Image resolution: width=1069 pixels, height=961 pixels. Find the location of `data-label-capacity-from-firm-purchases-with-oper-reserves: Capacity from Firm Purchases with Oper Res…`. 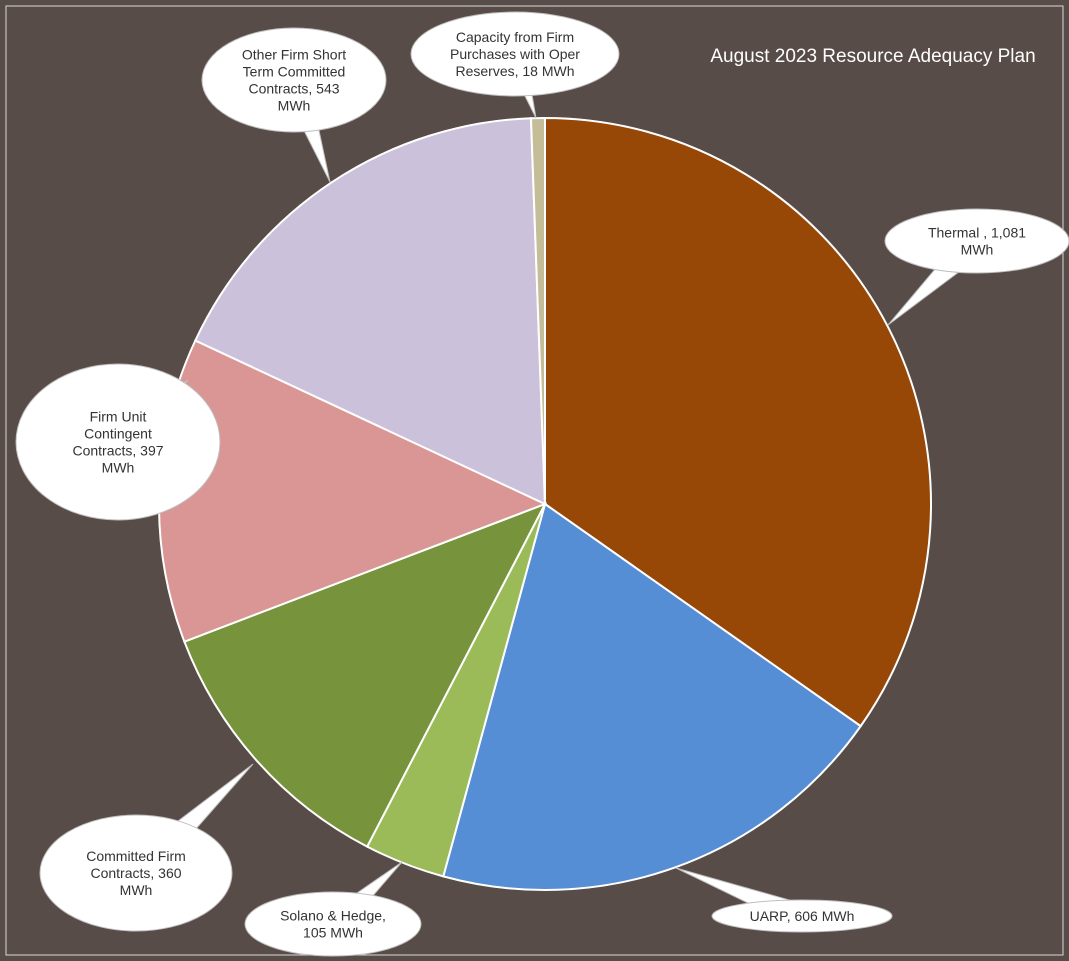

data-label-capacity-from-firm-purchases-with-oper-reserves: Capacity from Firm Purchases with Oper Res… is located at coordinates (515, 65).